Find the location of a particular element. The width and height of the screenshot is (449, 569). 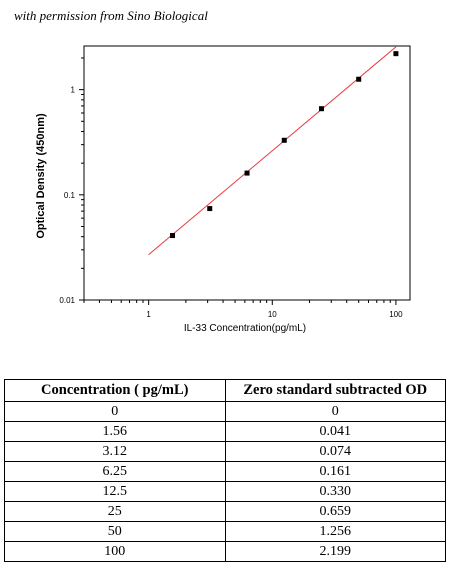

header-od: Zero standard subtracted OD is located at coordinates (335, 390).